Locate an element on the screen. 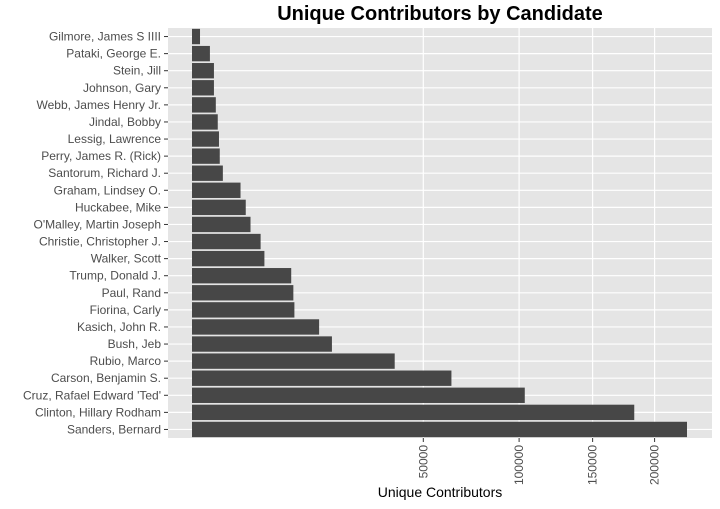  y-tick-label: Christie, Christopher J. is located at coordinates (100, 242).